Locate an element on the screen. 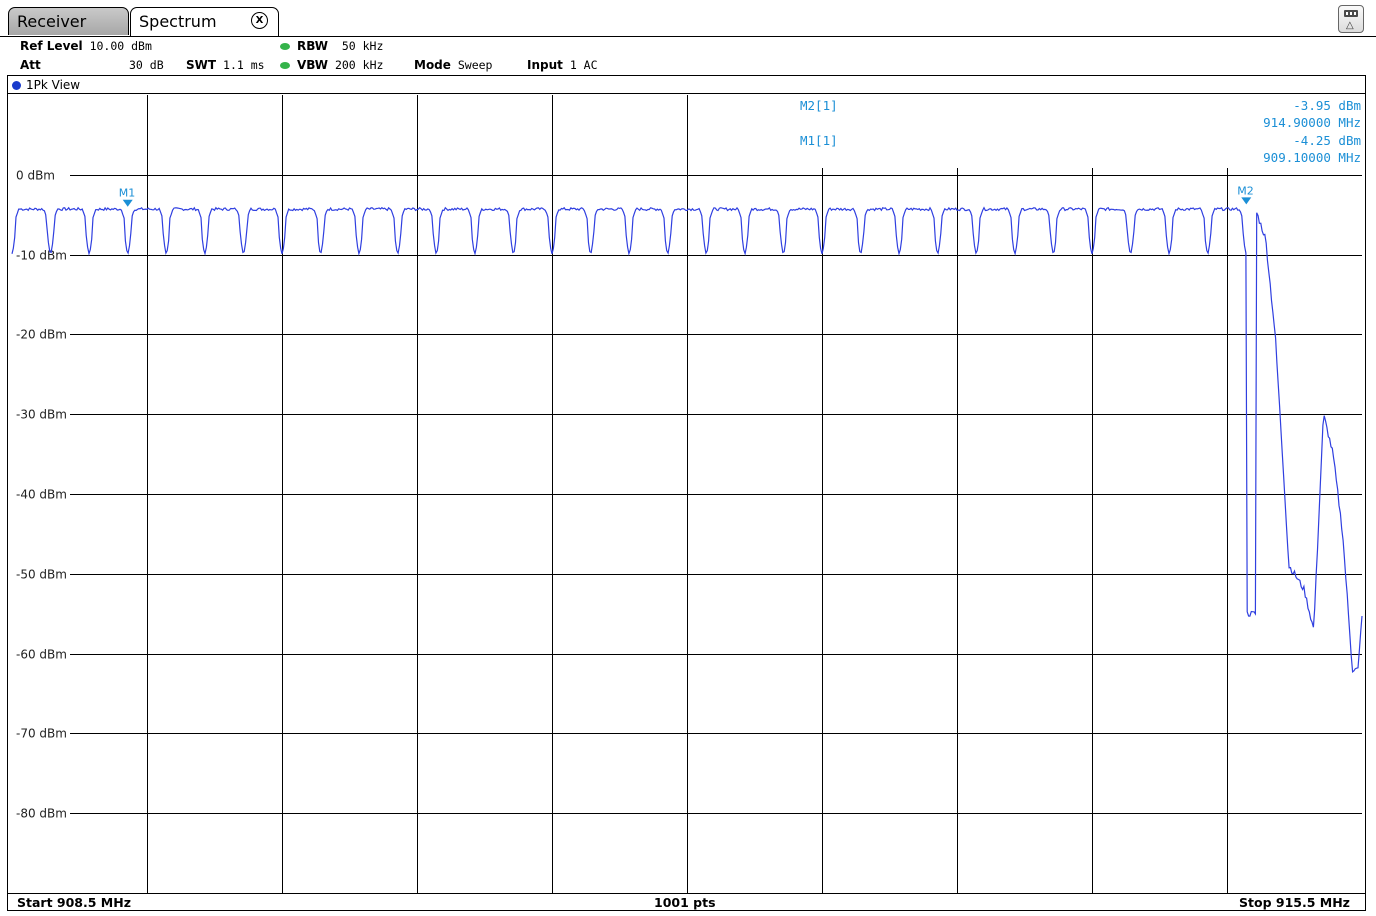 The height and width of the screenshot is (916, 1376). y-tick-label: -50 dBm is located at coordinates (41, 575).